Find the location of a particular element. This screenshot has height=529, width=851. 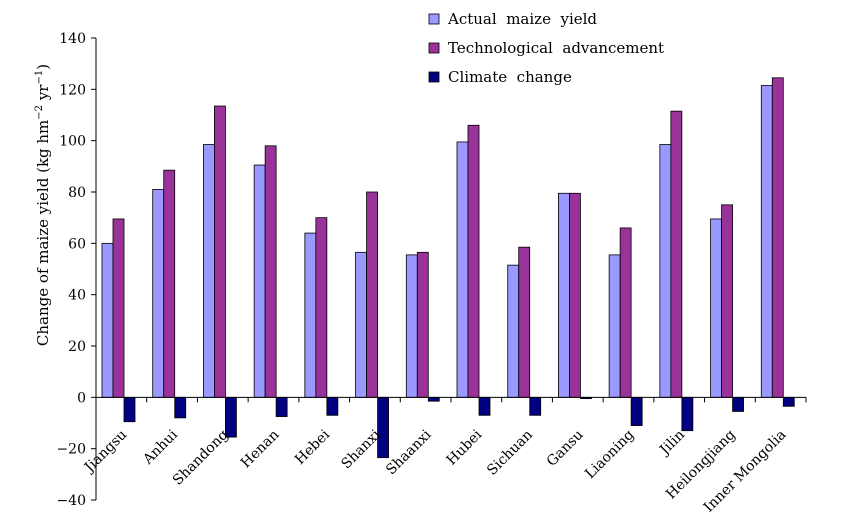

y-tick-label: 40 is located at coordinates (77, 296).